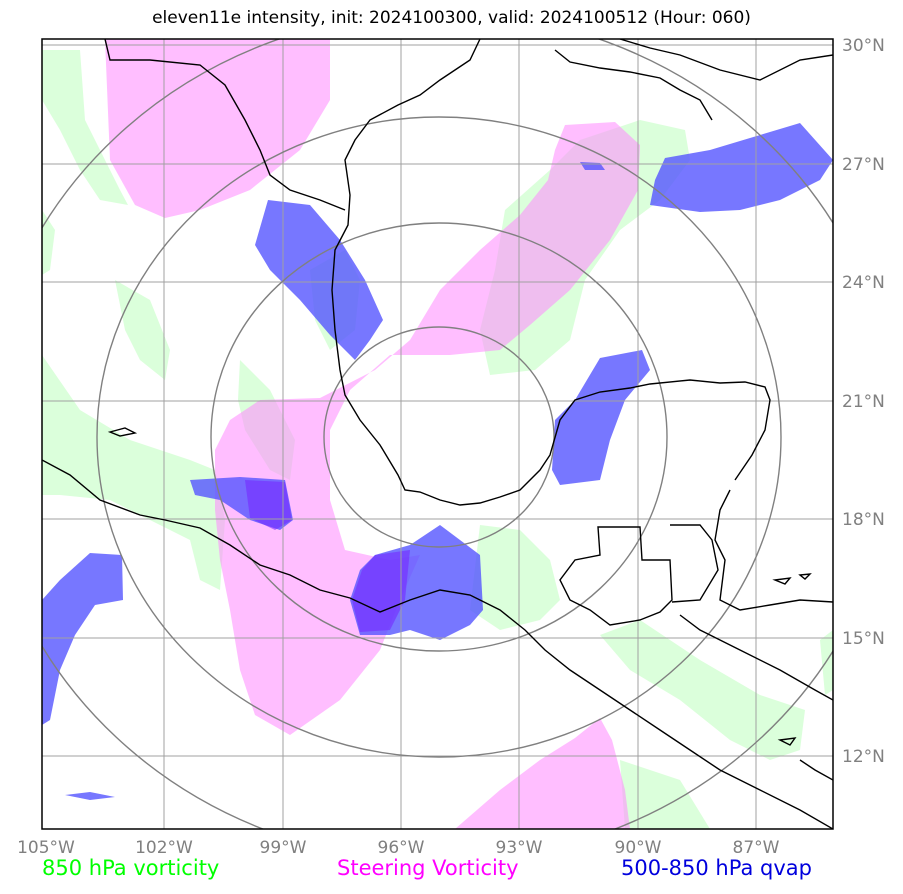 The height and width of the screenshot is (894, 903). Describe the element at coordinates (716, 868) in the screenshot. I see `legend-qvap: 500-850 hPa qvap` at that location.